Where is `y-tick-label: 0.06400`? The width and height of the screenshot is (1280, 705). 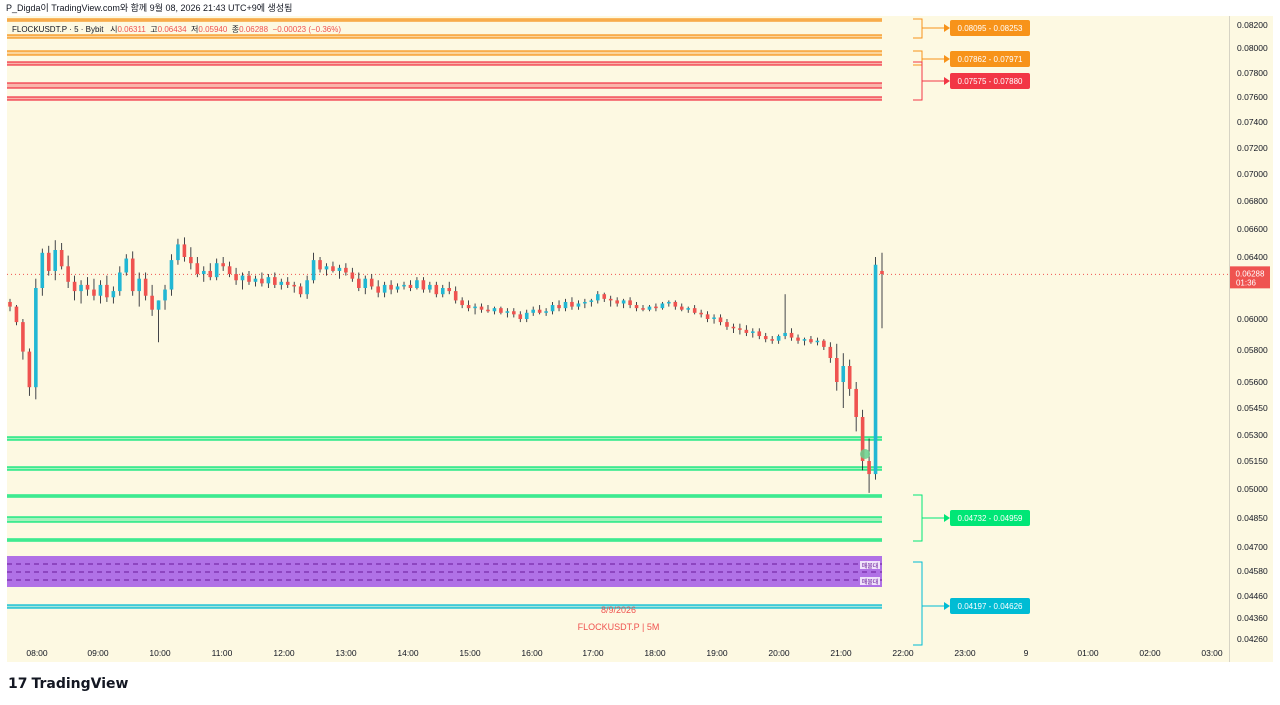
y-tick-label: 0.06400 is located at coordinates (1252, 257).